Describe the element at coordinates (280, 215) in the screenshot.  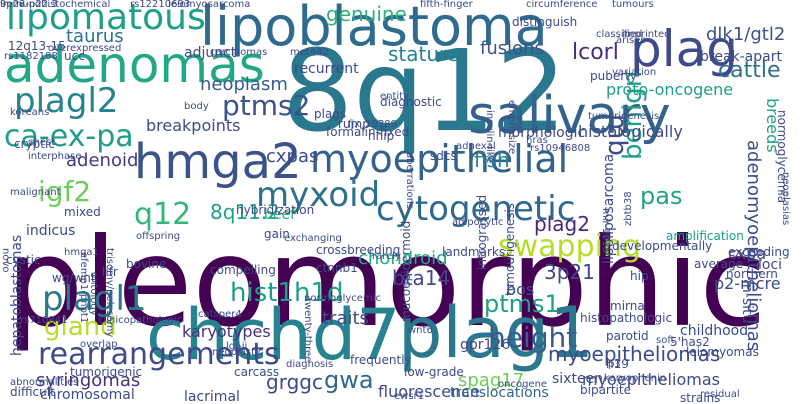
I see `word-beef: beef` at that location.